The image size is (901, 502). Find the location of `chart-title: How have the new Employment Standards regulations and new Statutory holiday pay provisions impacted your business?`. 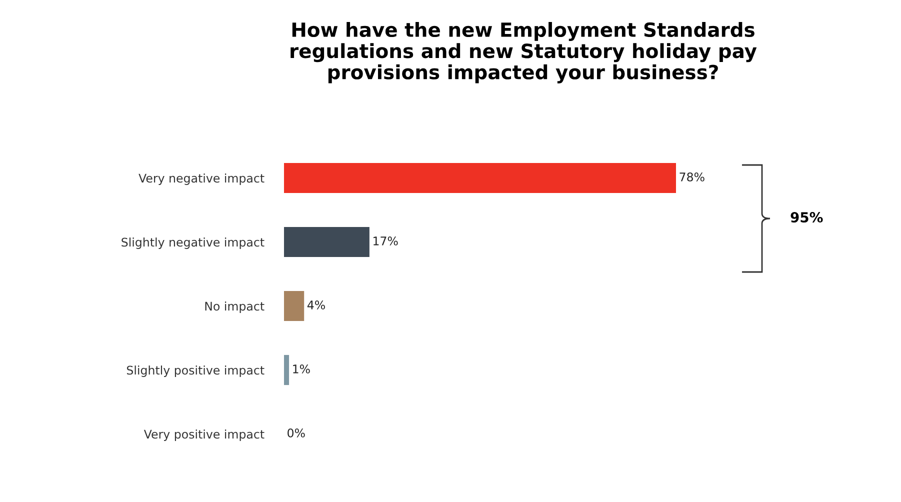

chart-title: How have the new Employment Standards regulations and new Statutory holiday pay provisions impacted your business? is located at coordinates (523, 53).